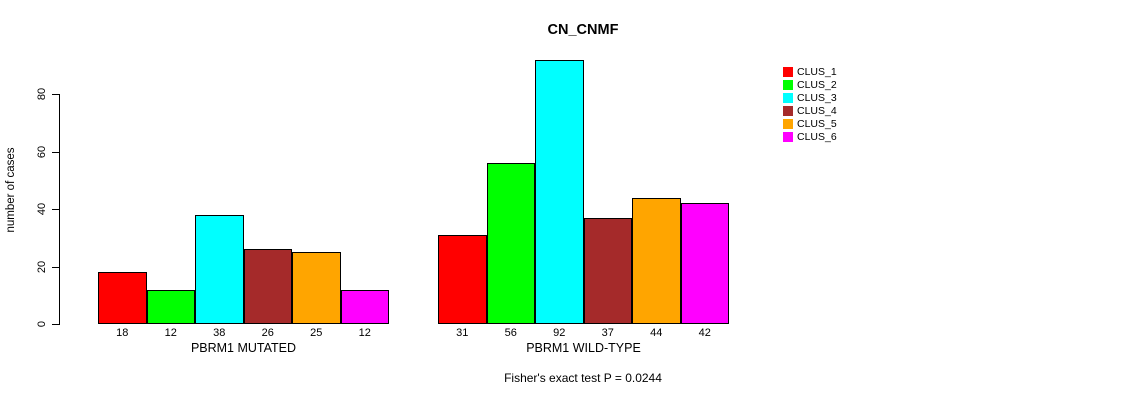 The image size is (1140, 400). What do you see at coordinates (122, 333) in the screenshot?
I see `bar-value-label: 18` at bounding box center [122, 333].